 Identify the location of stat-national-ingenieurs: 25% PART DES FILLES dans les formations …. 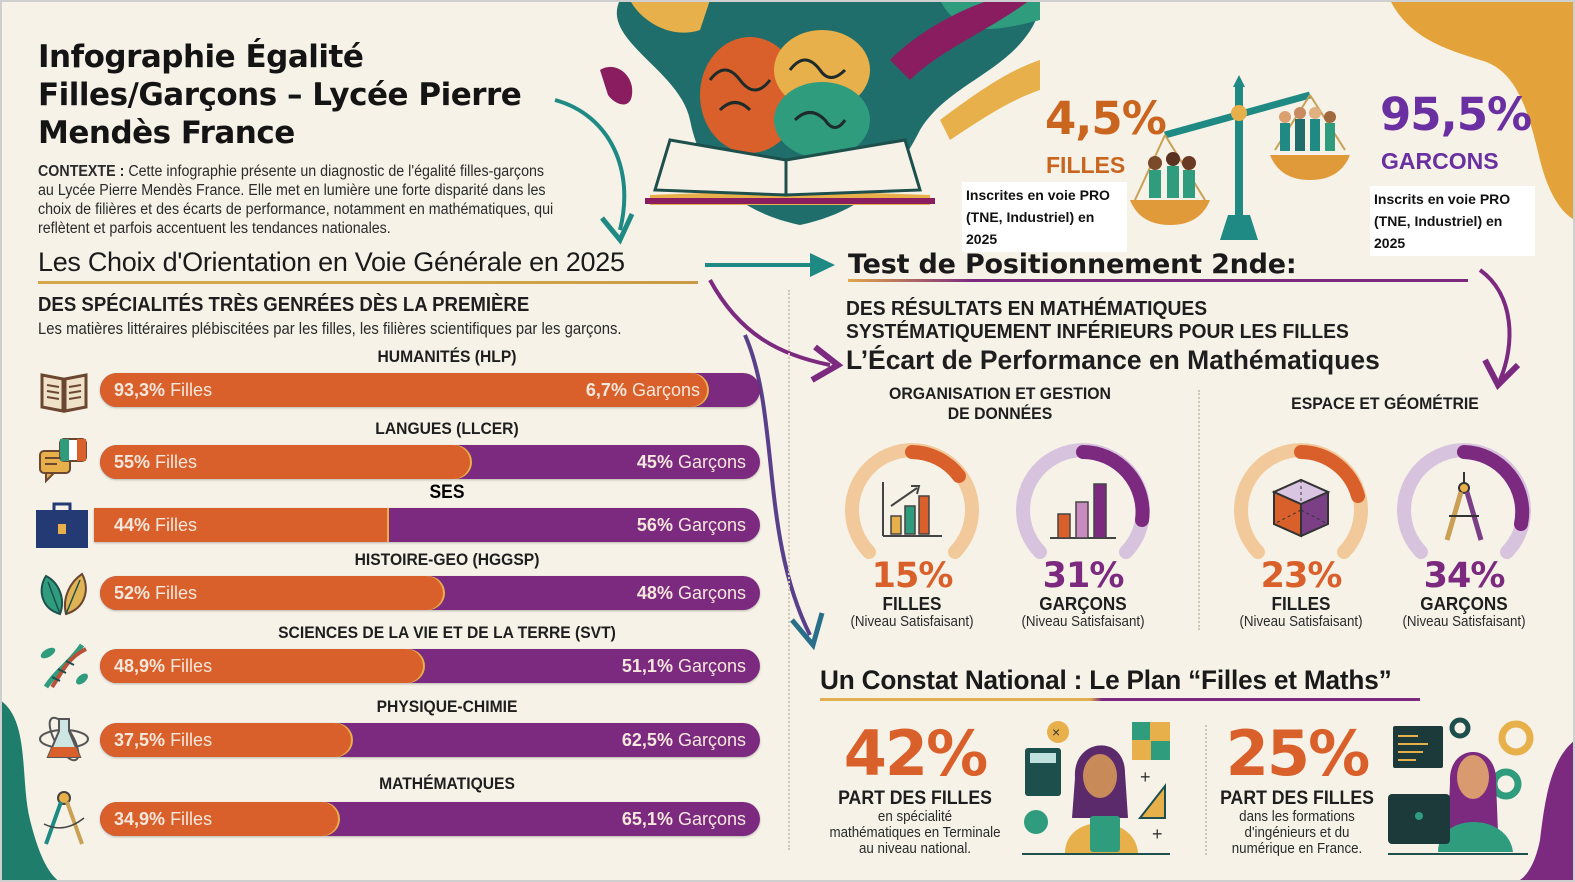
(1297, 787).